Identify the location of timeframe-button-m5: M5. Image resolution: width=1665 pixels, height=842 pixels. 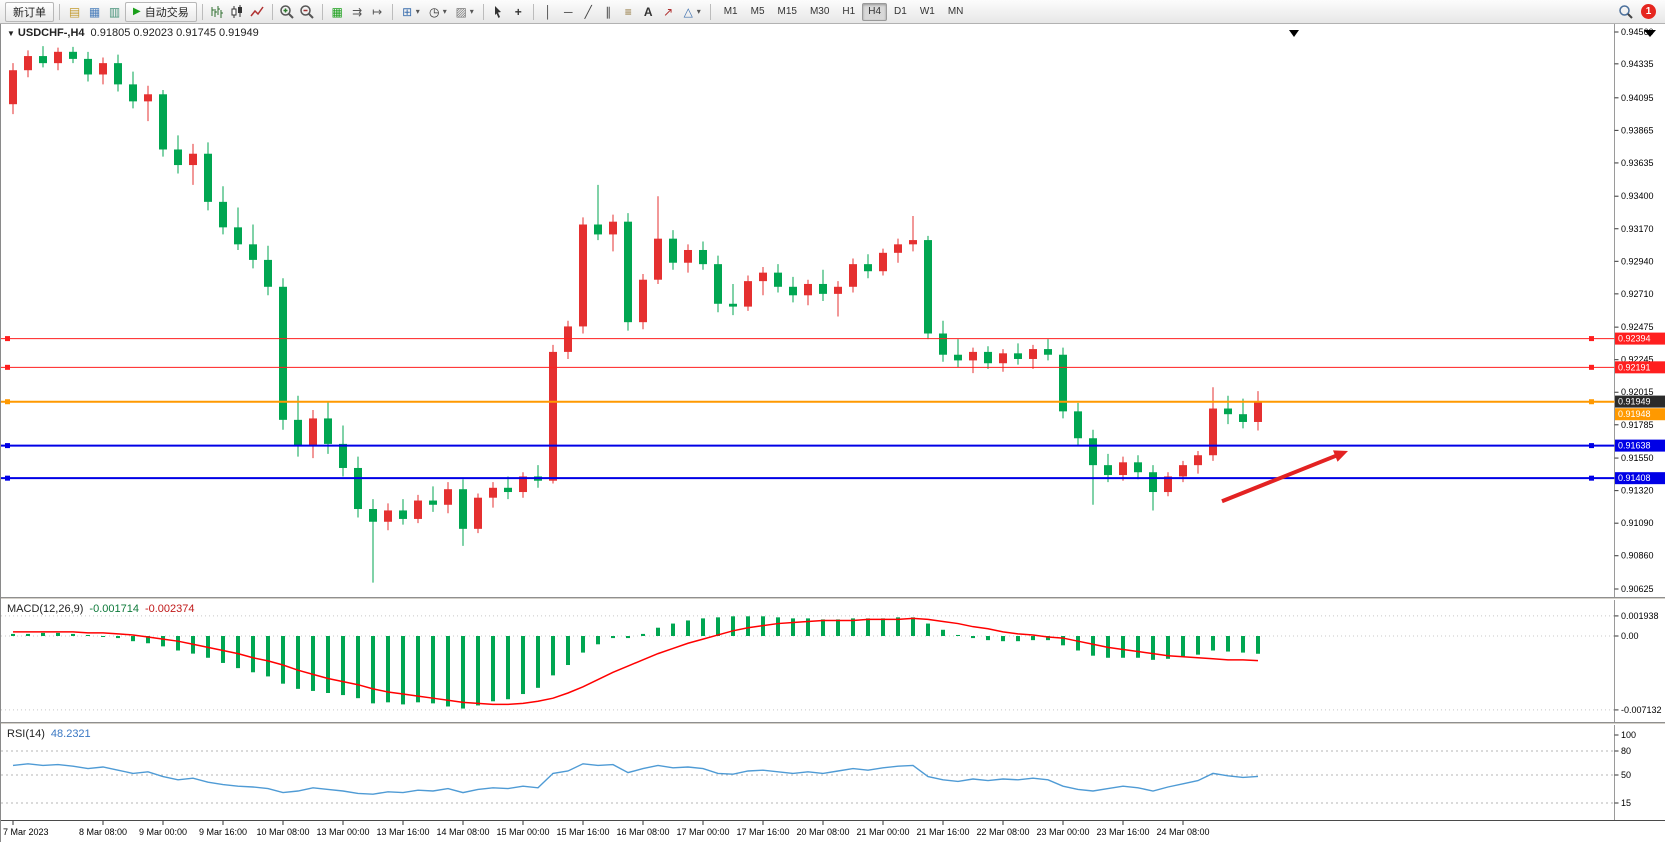
(757, 11).